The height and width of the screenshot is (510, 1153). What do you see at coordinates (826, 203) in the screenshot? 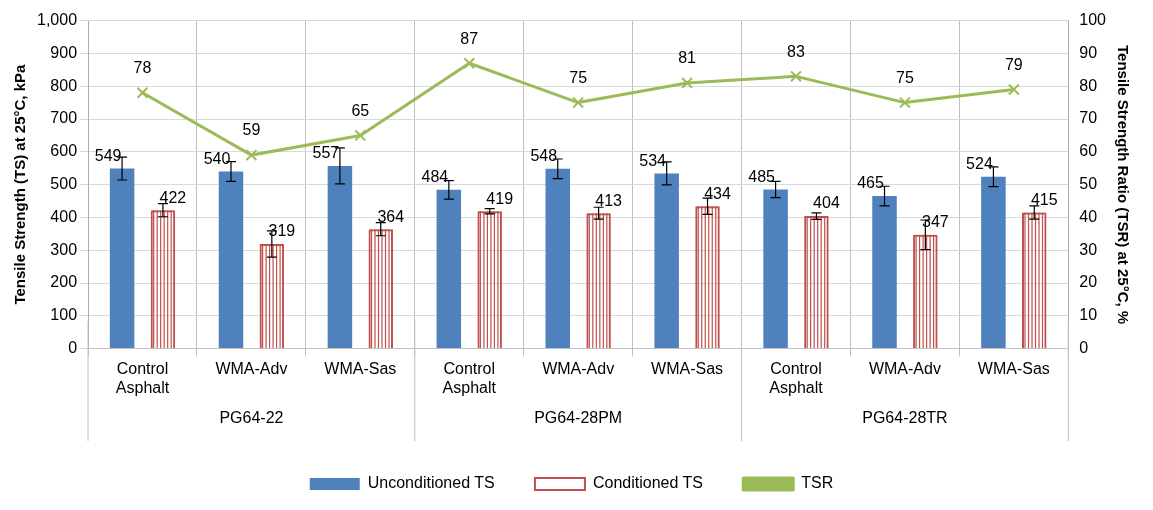
I see `data-label: 404` at bounding box center [826, 203].